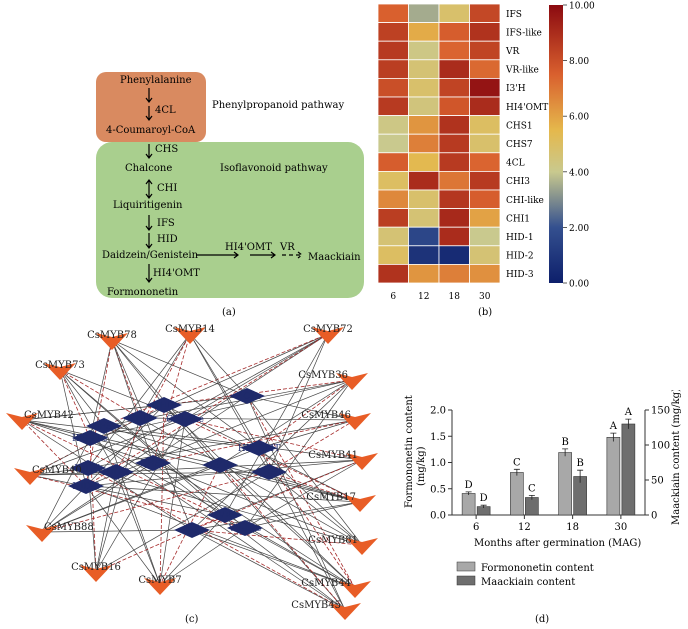 Image resolution: width=688 pixels, height=629 pixels. I want to click on y-tick-label-left: 2.0, so click(438, 411).